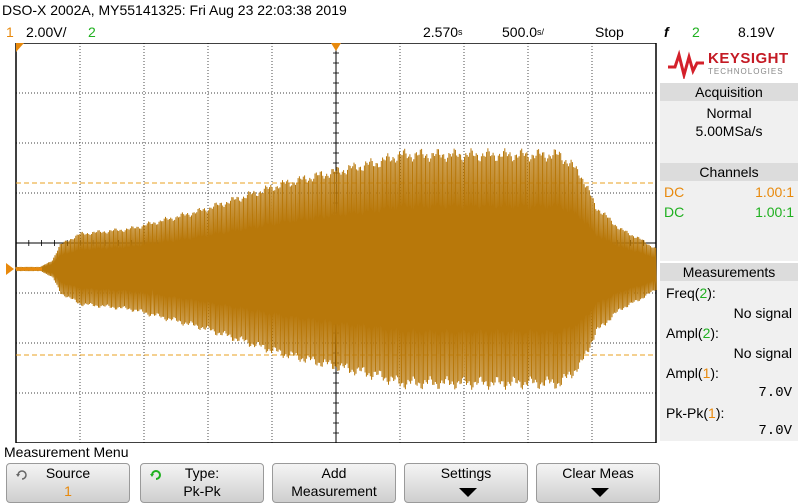  What do you see at coordinates (666, 32) in the screenshot?
I see `trigger-edge-icon: f` at bounding box center [666, 32].